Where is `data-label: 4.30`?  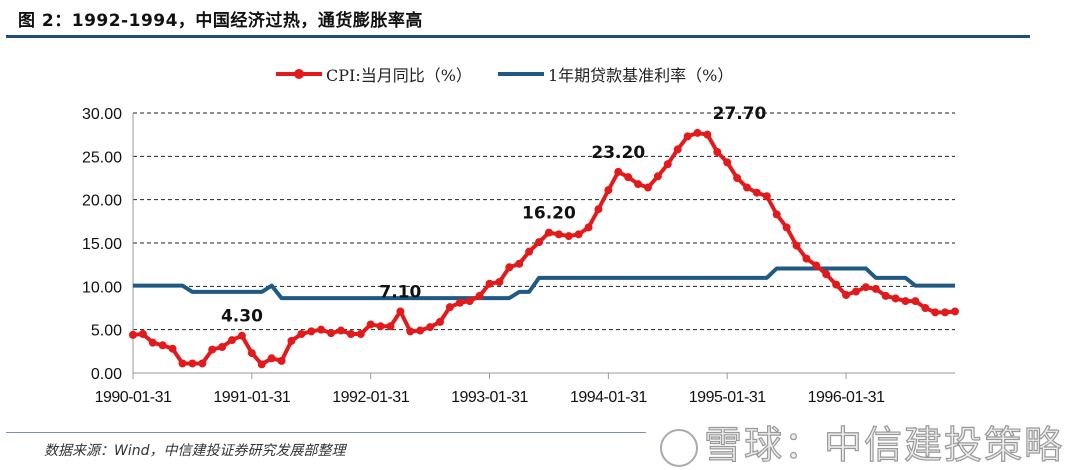
data-label: 4.30 is located at coordinates (242, 317).